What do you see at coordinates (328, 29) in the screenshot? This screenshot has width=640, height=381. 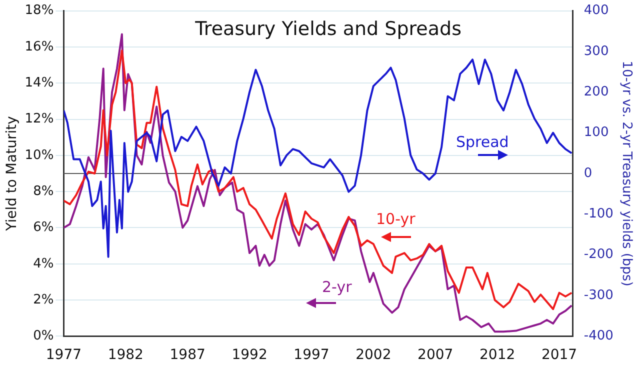 I see `chart-title: Treasury Yields and Spreads` at bounding box center [328, 29].